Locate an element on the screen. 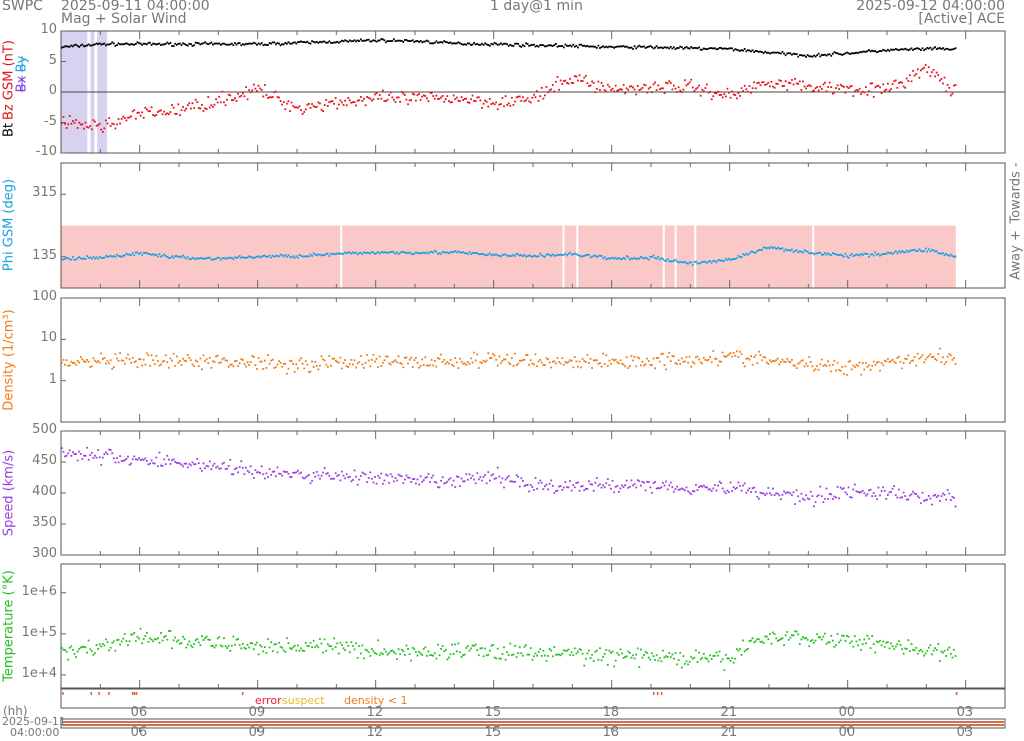 Image resolution: width=1024 pixels, height=741 pixels. time-range-slider is located at coordinates (533, 723).